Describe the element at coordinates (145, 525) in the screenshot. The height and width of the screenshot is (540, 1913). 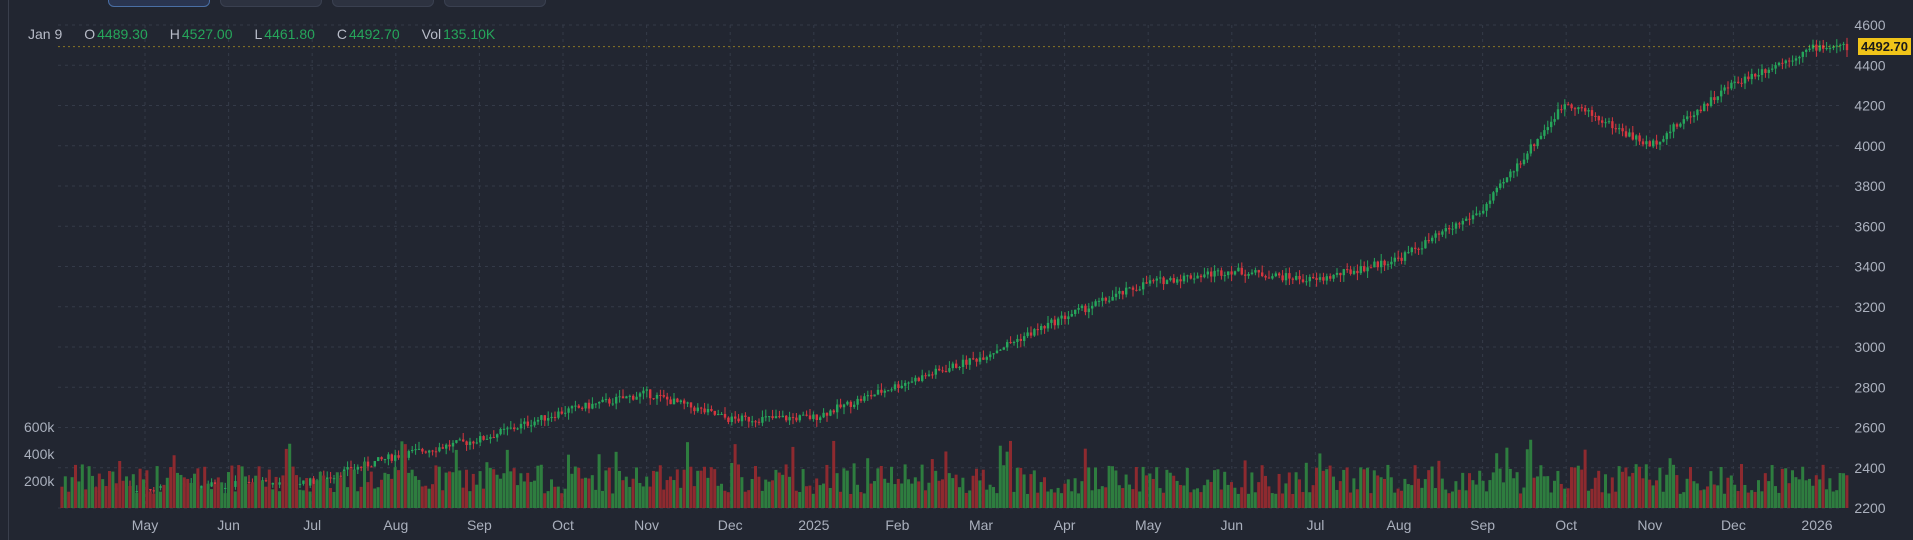
I see `time-tick-label: May` at that location.